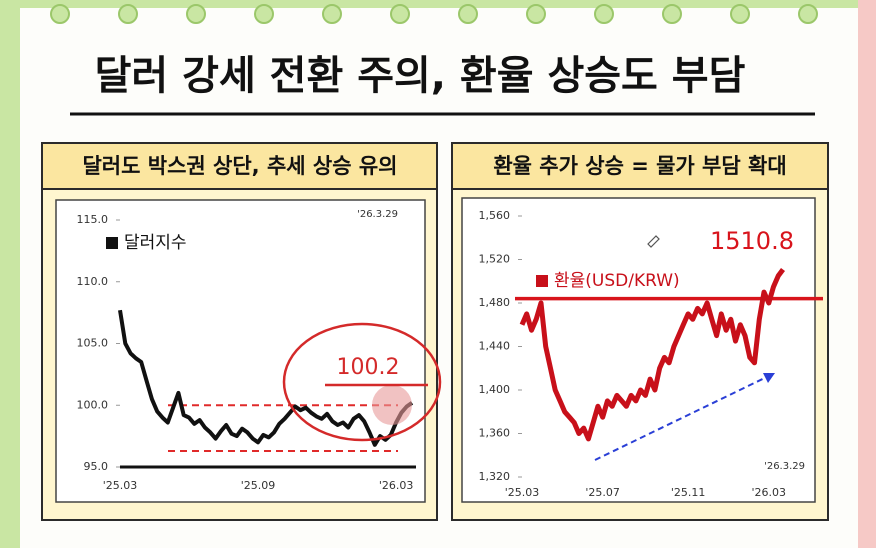 The width and height of the screenshot is (876, 552). I want to click on chart-title: 환율 추가 상승 = 물가 부담 확대, so click(639, 166).